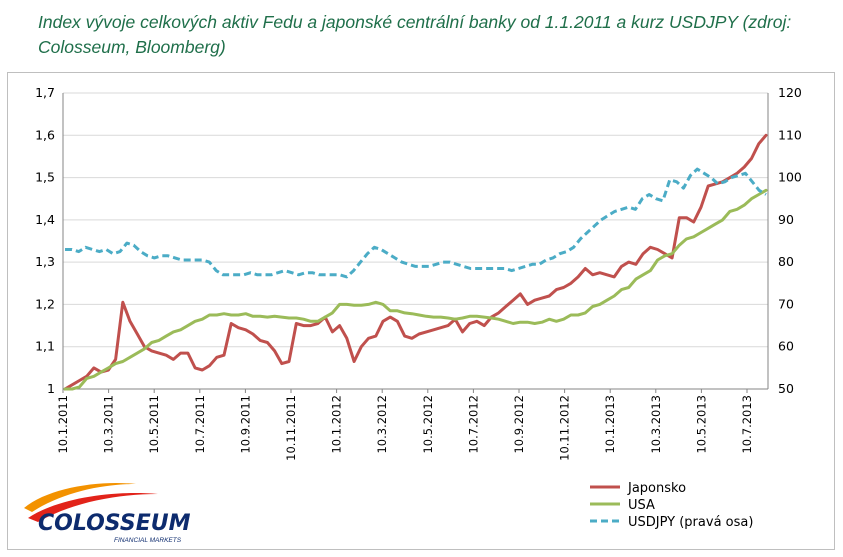 The image size is (843, 557). What do you see at coordinates (641, 505) in the screenshot?
I see `legend-label: USA` at bounding box center [641, 505].